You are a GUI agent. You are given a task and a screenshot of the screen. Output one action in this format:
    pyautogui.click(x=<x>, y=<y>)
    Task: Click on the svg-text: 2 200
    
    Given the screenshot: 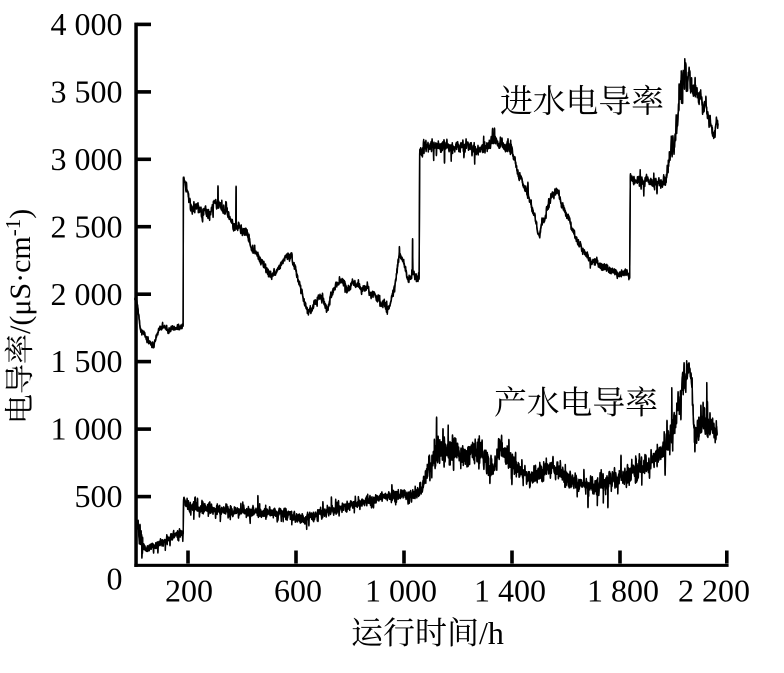 What is the action you would take?
    pyautogui.click(x=714, y=591)
    